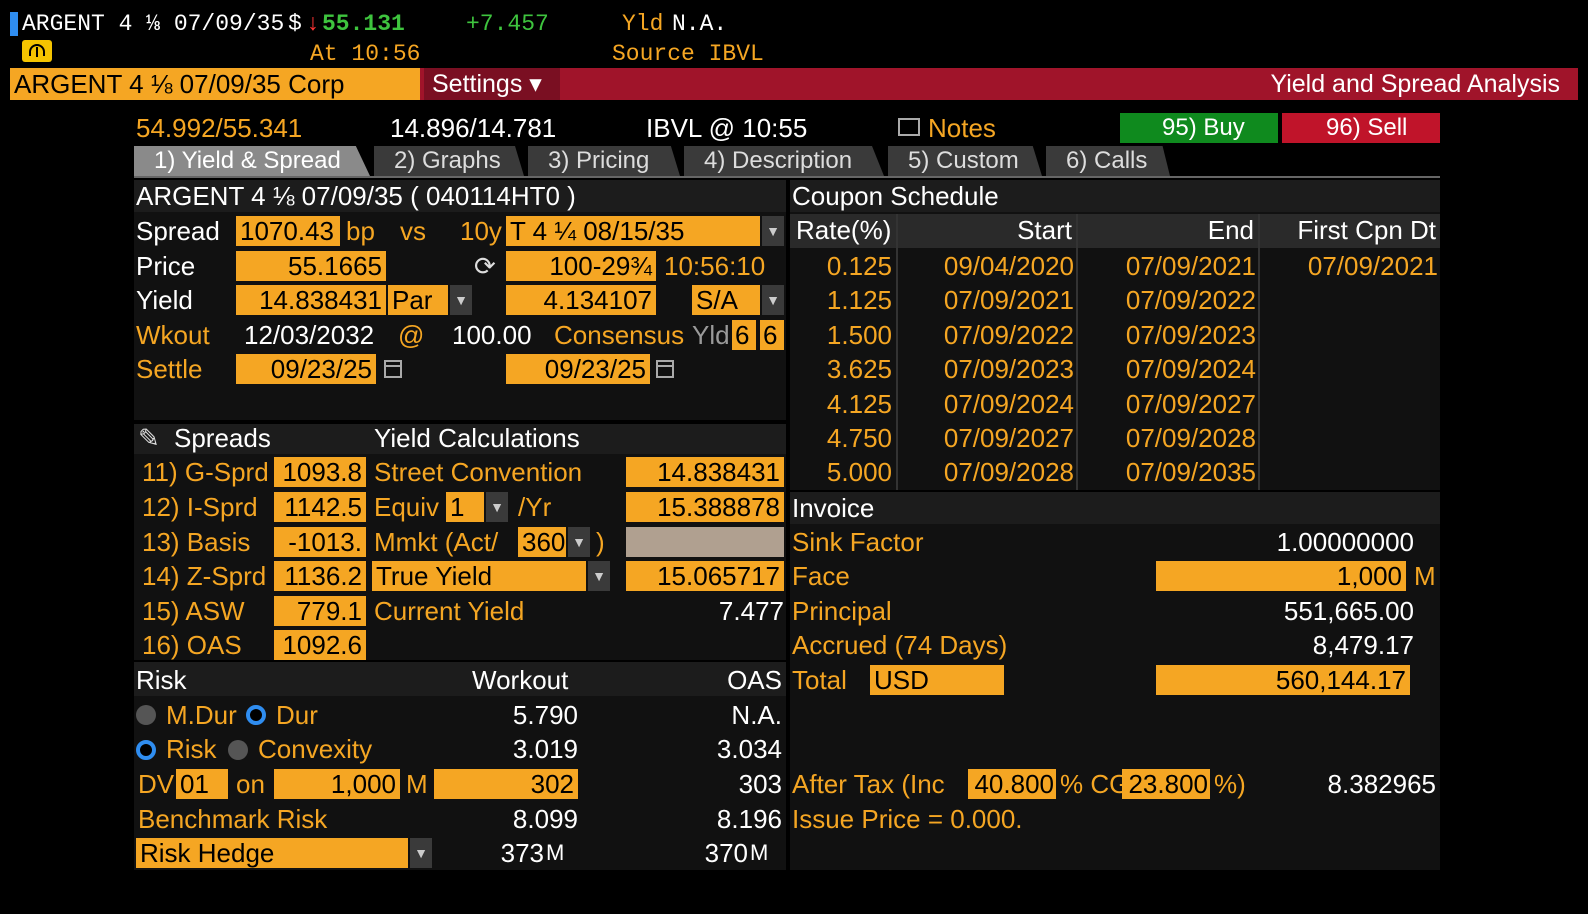 The image size is (1588, 914). I want to click on tab-calls: 6) Calls, so click(1108, 161).